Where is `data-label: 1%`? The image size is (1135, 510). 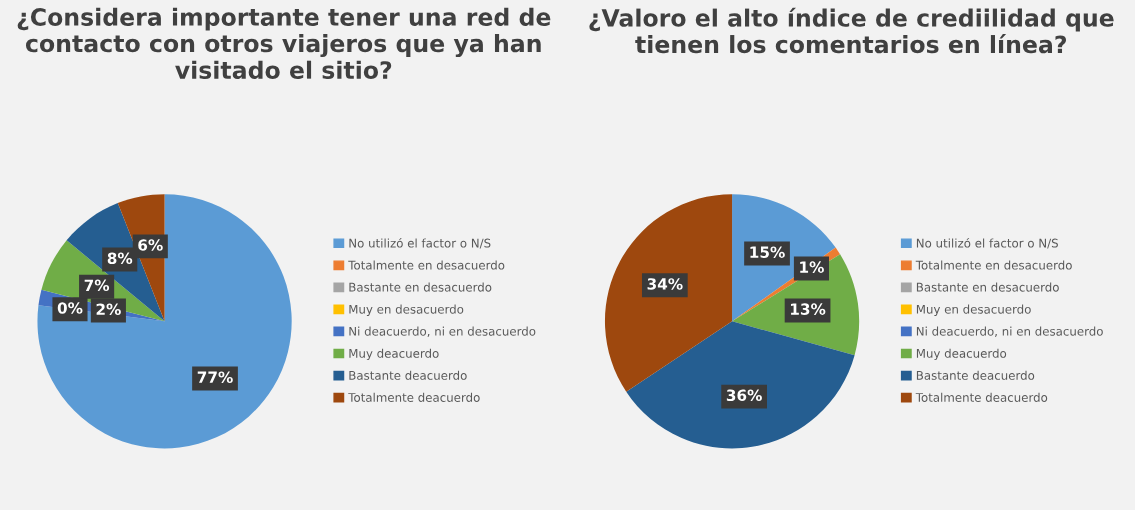 data-label: 1% is located at coordinates (812, 267).